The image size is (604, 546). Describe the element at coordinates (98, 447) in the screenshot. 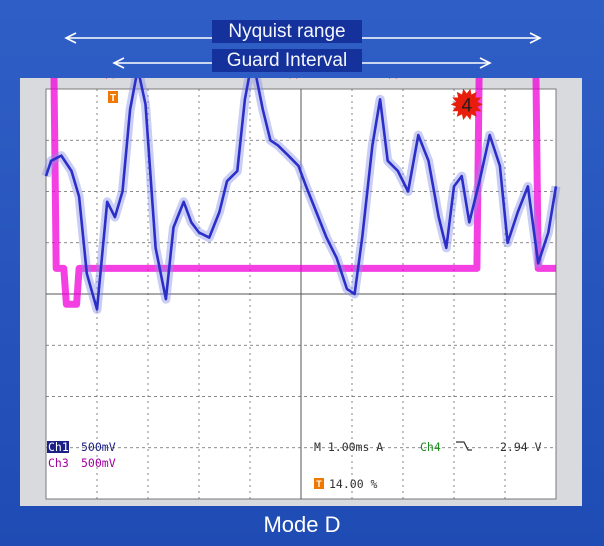

I see `ch1-scale: 500mV` at that location.